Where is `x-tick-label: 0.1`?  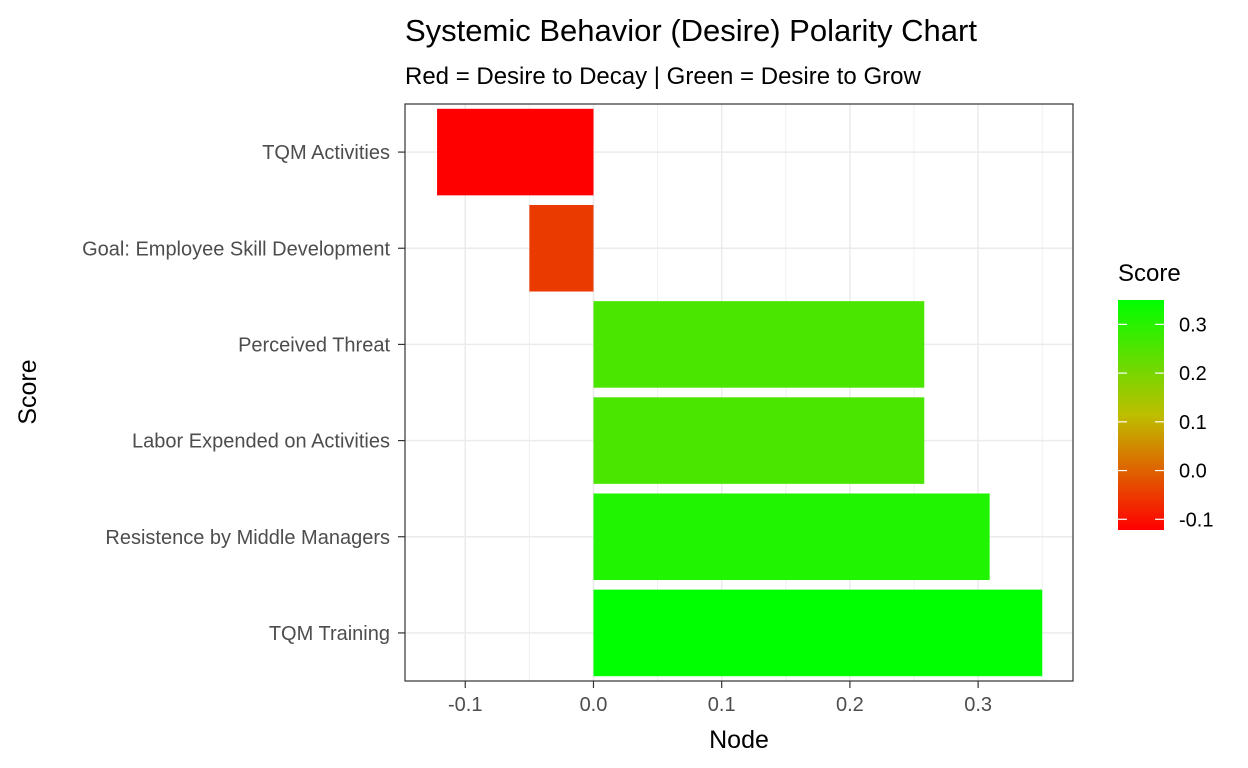
x-tick-label: 0.1 is located at coordinates (722, 705).